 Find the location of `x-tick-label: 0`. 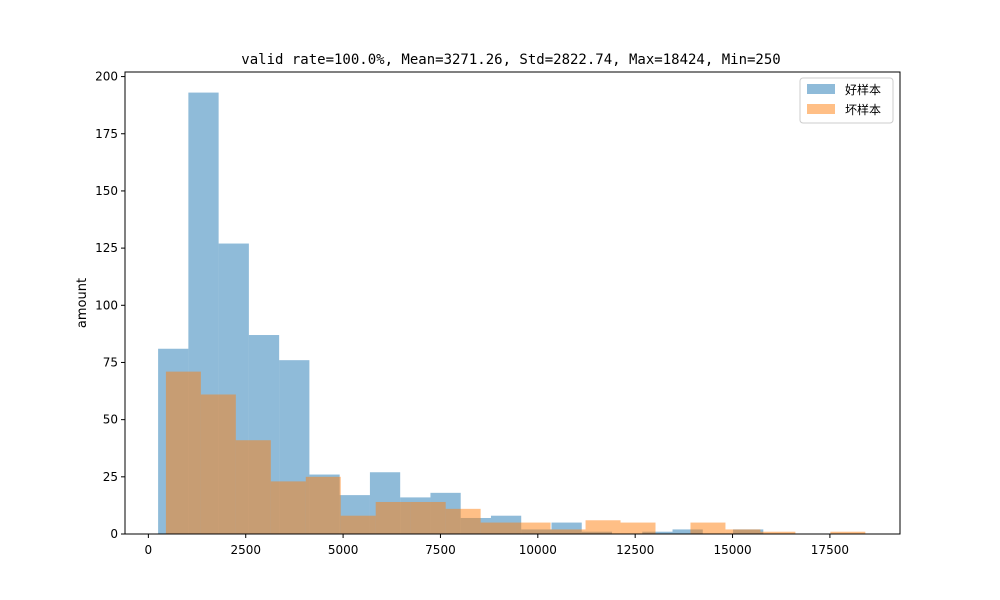

x-tick-label: 0 is located at coordinates (149, 550).